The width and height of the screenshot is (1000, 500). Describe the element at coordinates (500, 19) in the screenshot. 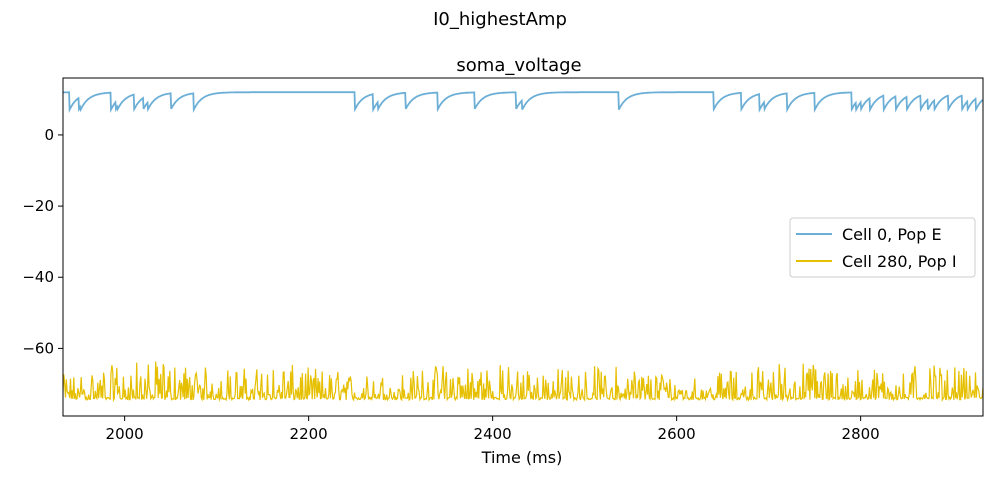

I see `figure-suptitle: I0_highestAmp` at that location.